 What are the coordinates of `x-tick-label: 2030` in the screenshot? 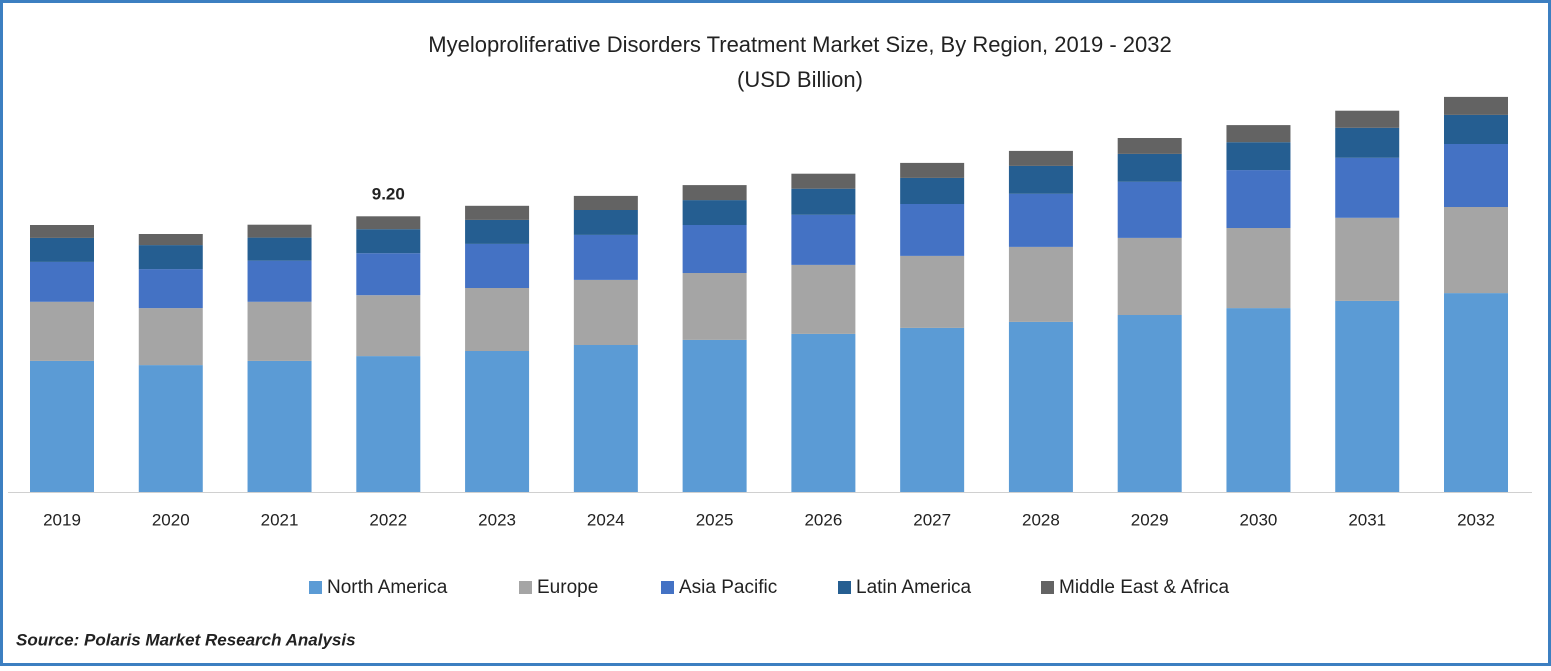 It's located at (1259, 519).